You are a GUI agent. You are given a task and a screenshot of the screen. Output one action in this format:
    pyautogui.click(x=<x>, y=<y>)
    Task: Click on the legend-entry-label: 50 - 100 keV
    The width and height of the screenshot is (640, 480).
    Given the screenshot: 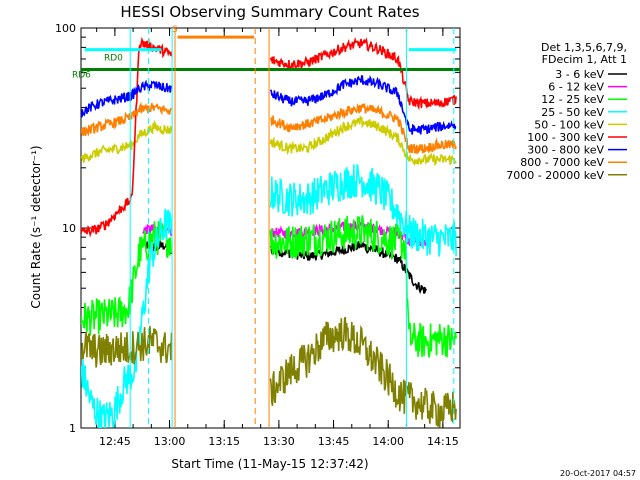 What is the action you would take?
    pyautogui.click(x=569, y=124)
    